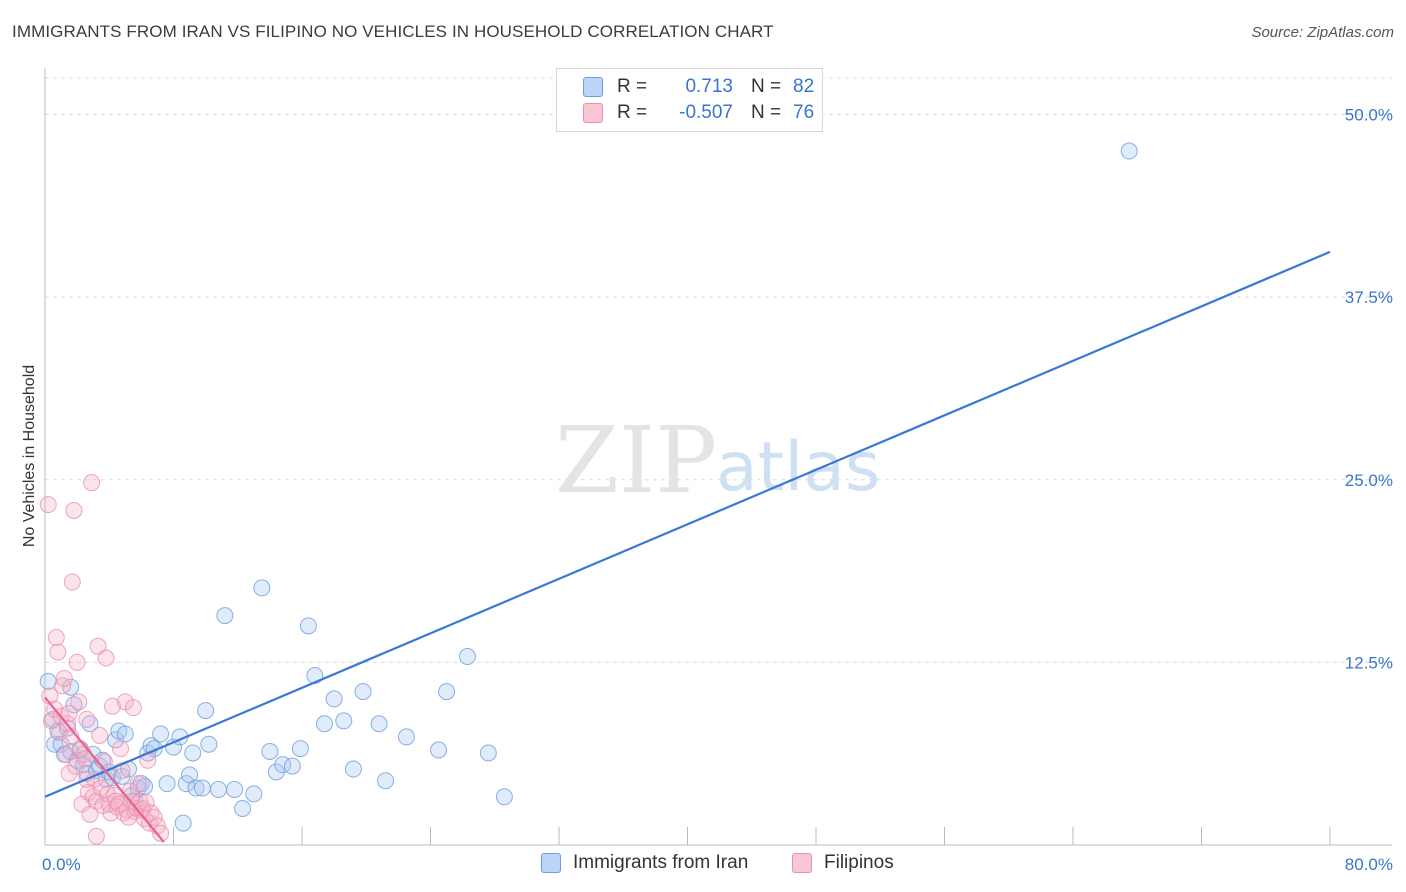 The image size is (1406, 892). I want to click on n-value: 82, so click(804, 86).